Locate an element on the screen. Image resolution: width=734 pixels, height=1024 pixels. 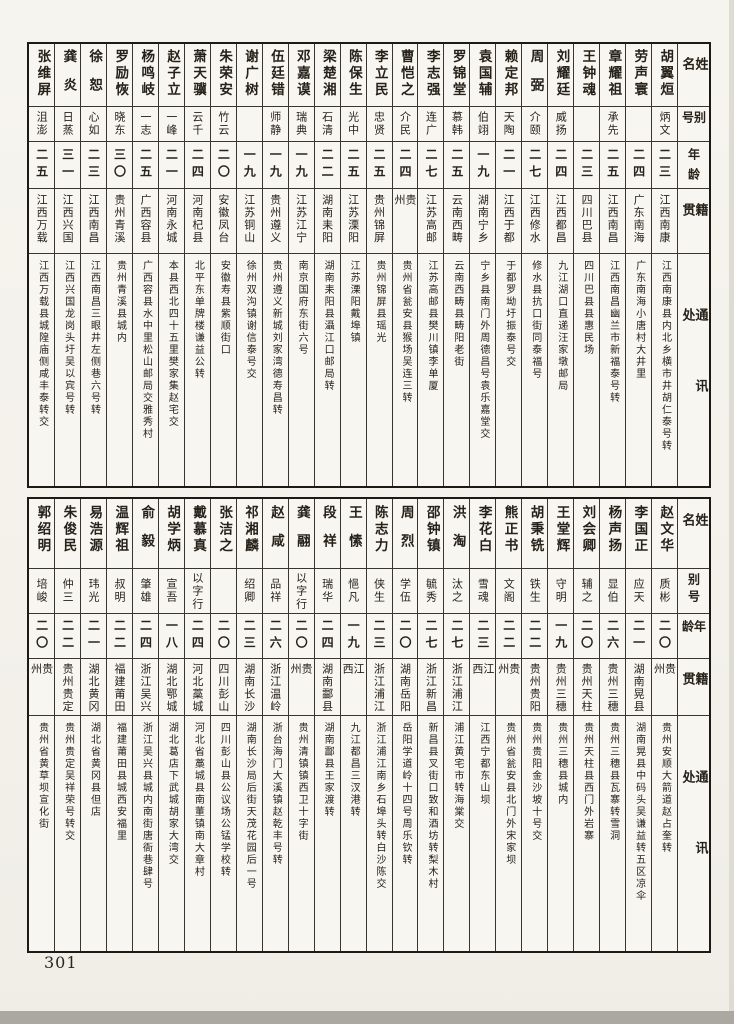
person-alias-cell: 培峻 is located at coordinates (42, 591).